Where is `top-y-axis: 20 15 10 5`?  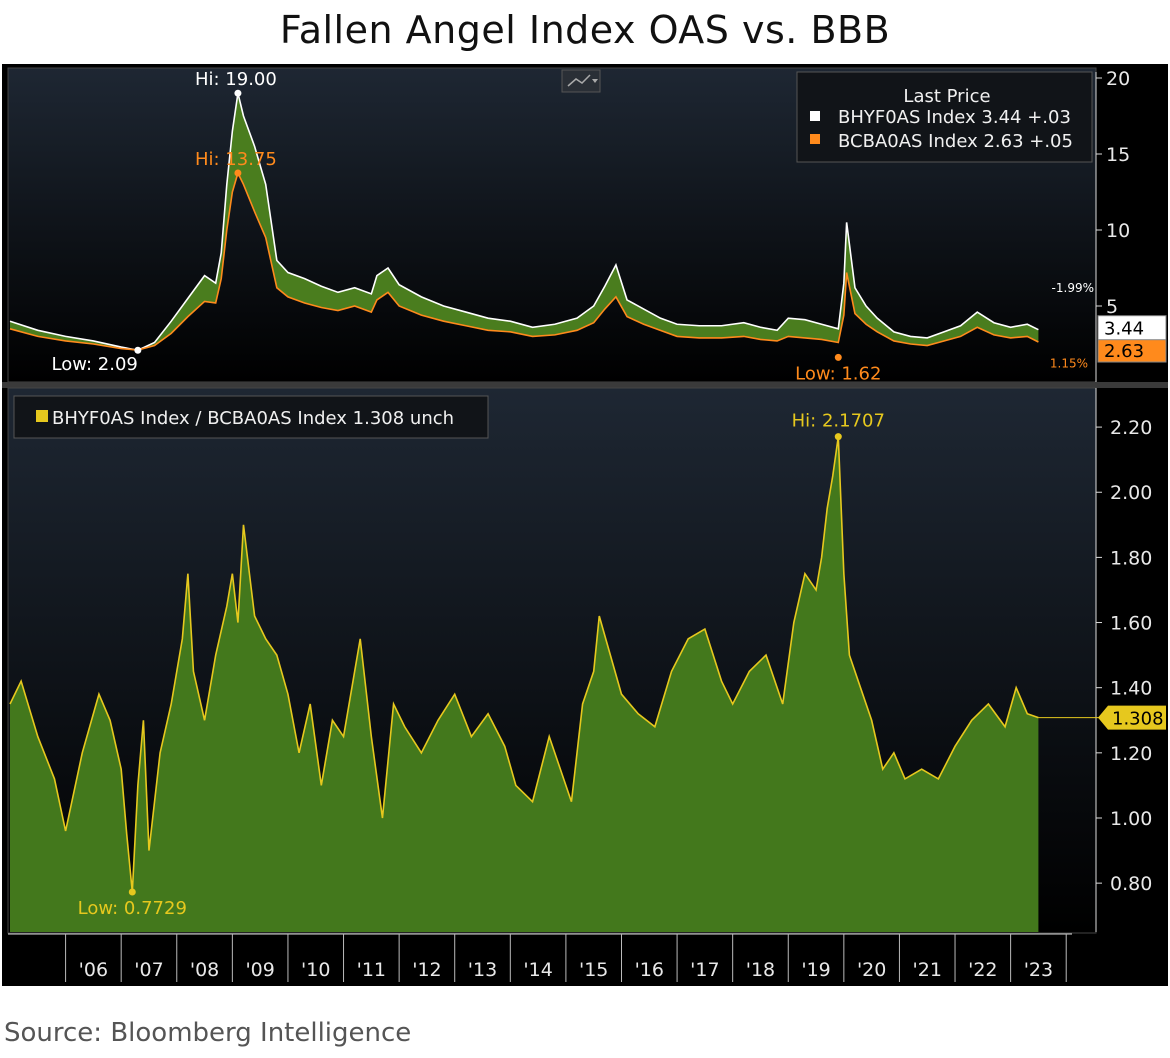 top-y-axis: 20 15 10 5 is located at coordinates (1112, 225).